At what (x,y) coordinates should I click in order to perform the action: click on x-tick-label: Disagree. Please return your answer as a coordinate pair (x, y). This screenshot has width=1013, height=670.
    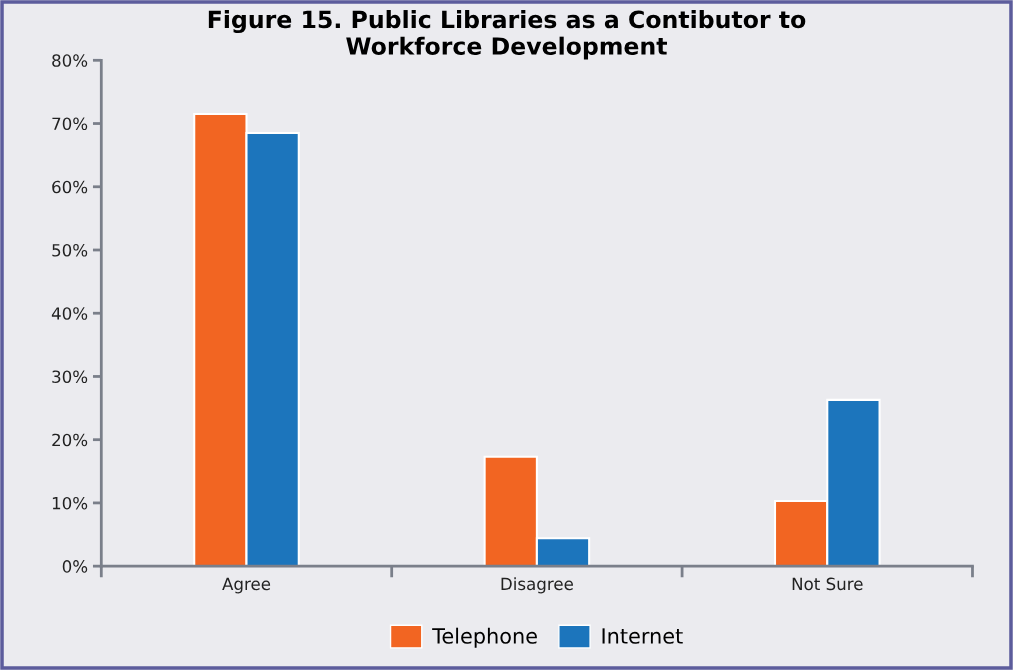
    Looking at the image, I should click on (537, 585).